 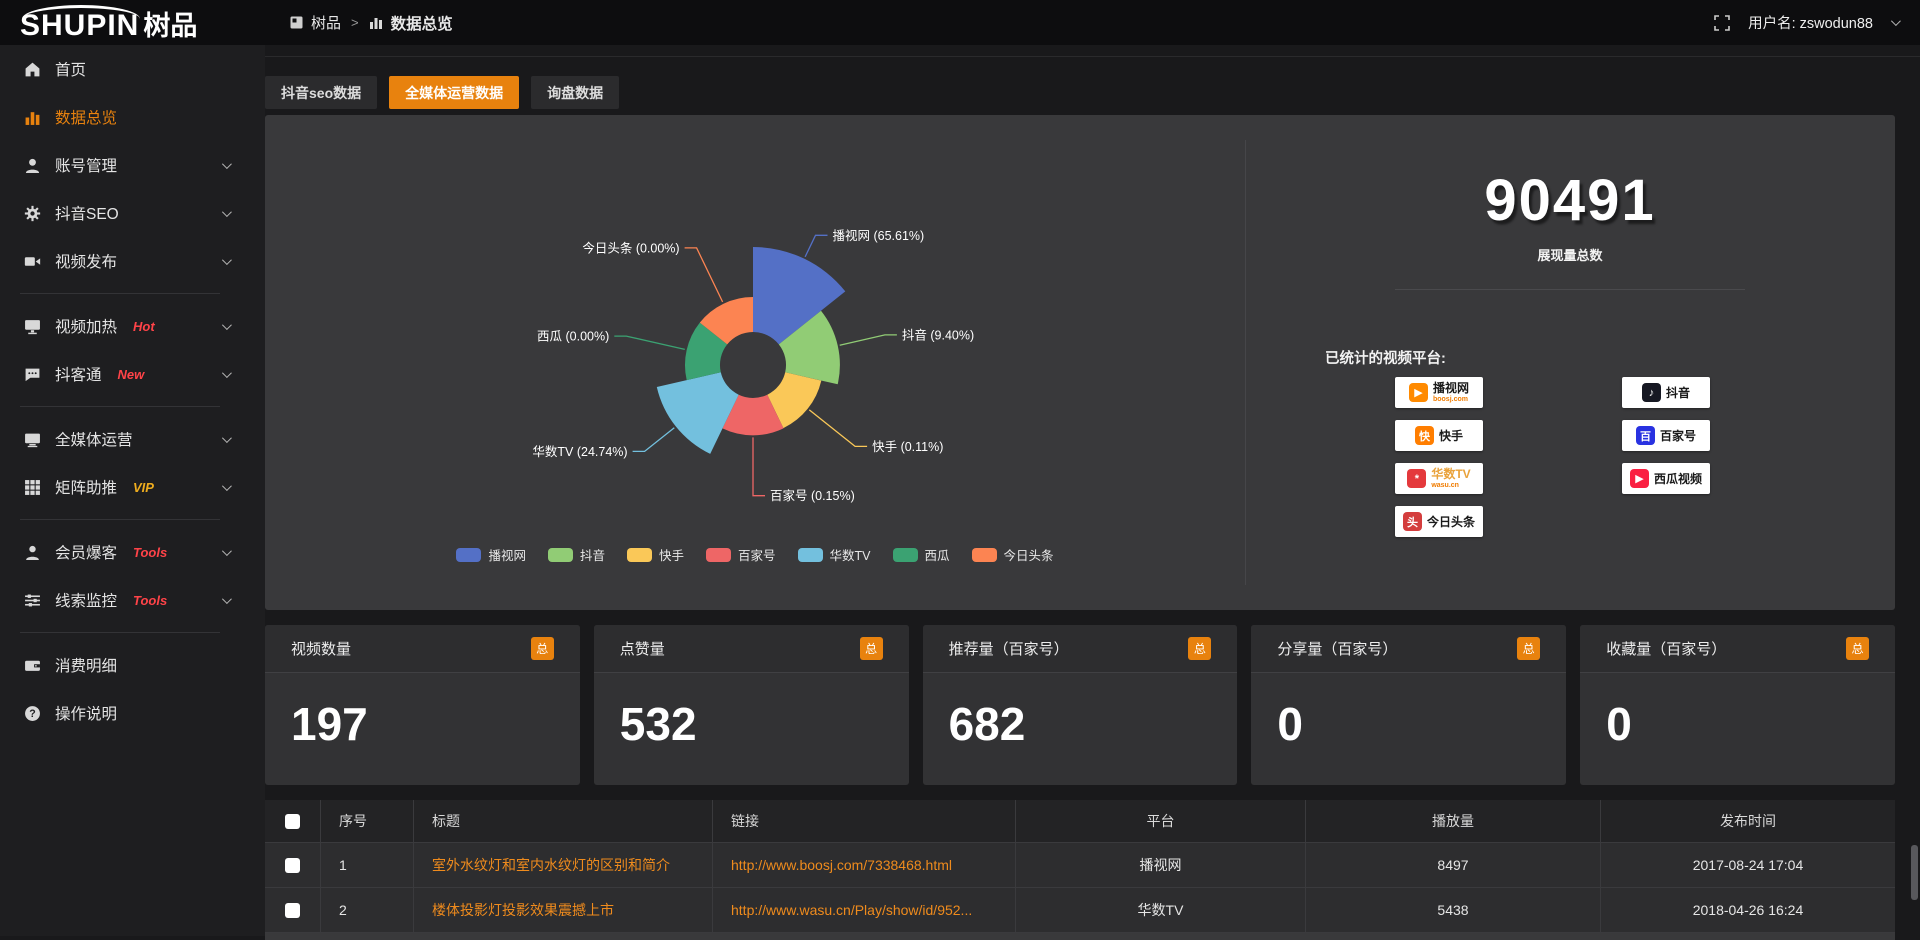 What do you see at coordinates (576, 554) in the screenshot?
I see `legend-item-1: 抖音` at bounding box center [576, 554].